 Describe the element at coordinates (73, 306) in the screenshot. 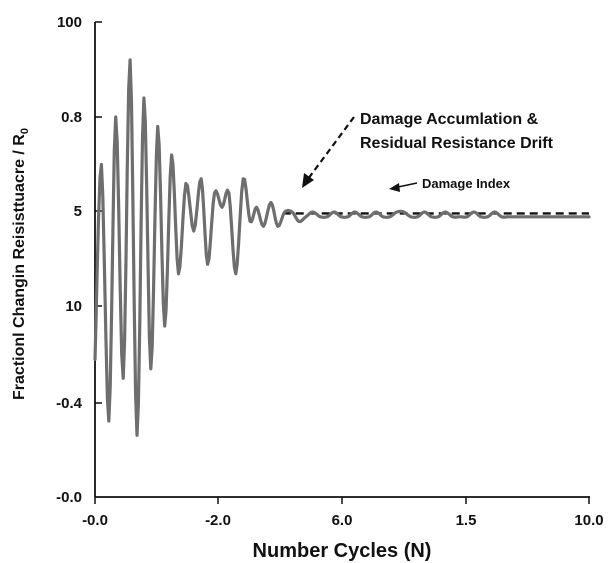

I see `y-tick-label: 10` at that location.